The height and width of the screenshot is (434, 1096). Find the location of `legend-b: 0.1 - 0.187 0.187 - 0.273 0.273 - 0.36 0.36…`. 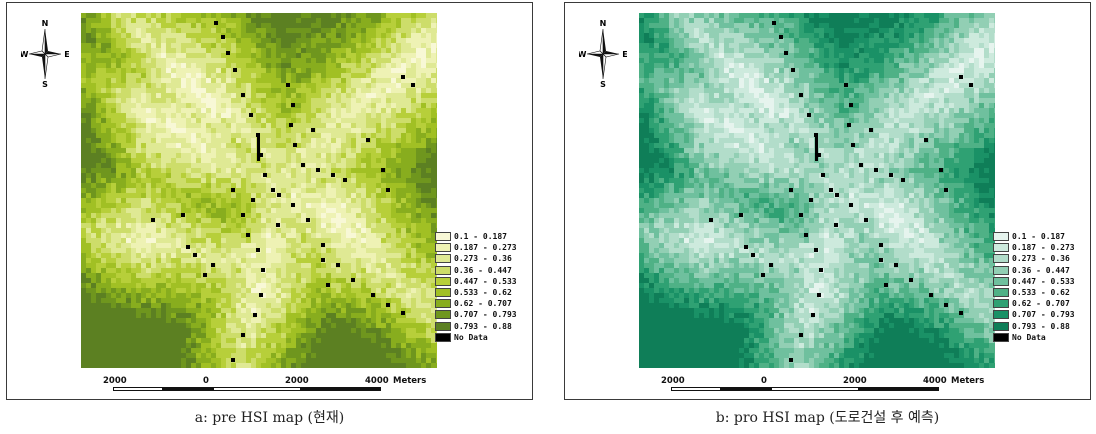

legend-b: 0.1 - 0.187 0.187 - 0.273 0.273 - 0.36 0.36… is located at coordinates (1041, 287).